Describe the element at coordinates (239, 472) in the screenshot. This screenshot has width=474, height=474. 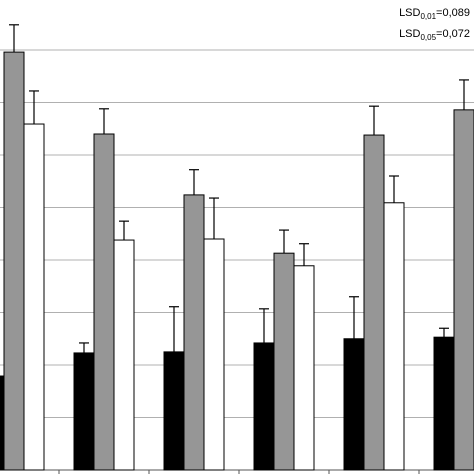
I see `x-axis-ticks` at that location.